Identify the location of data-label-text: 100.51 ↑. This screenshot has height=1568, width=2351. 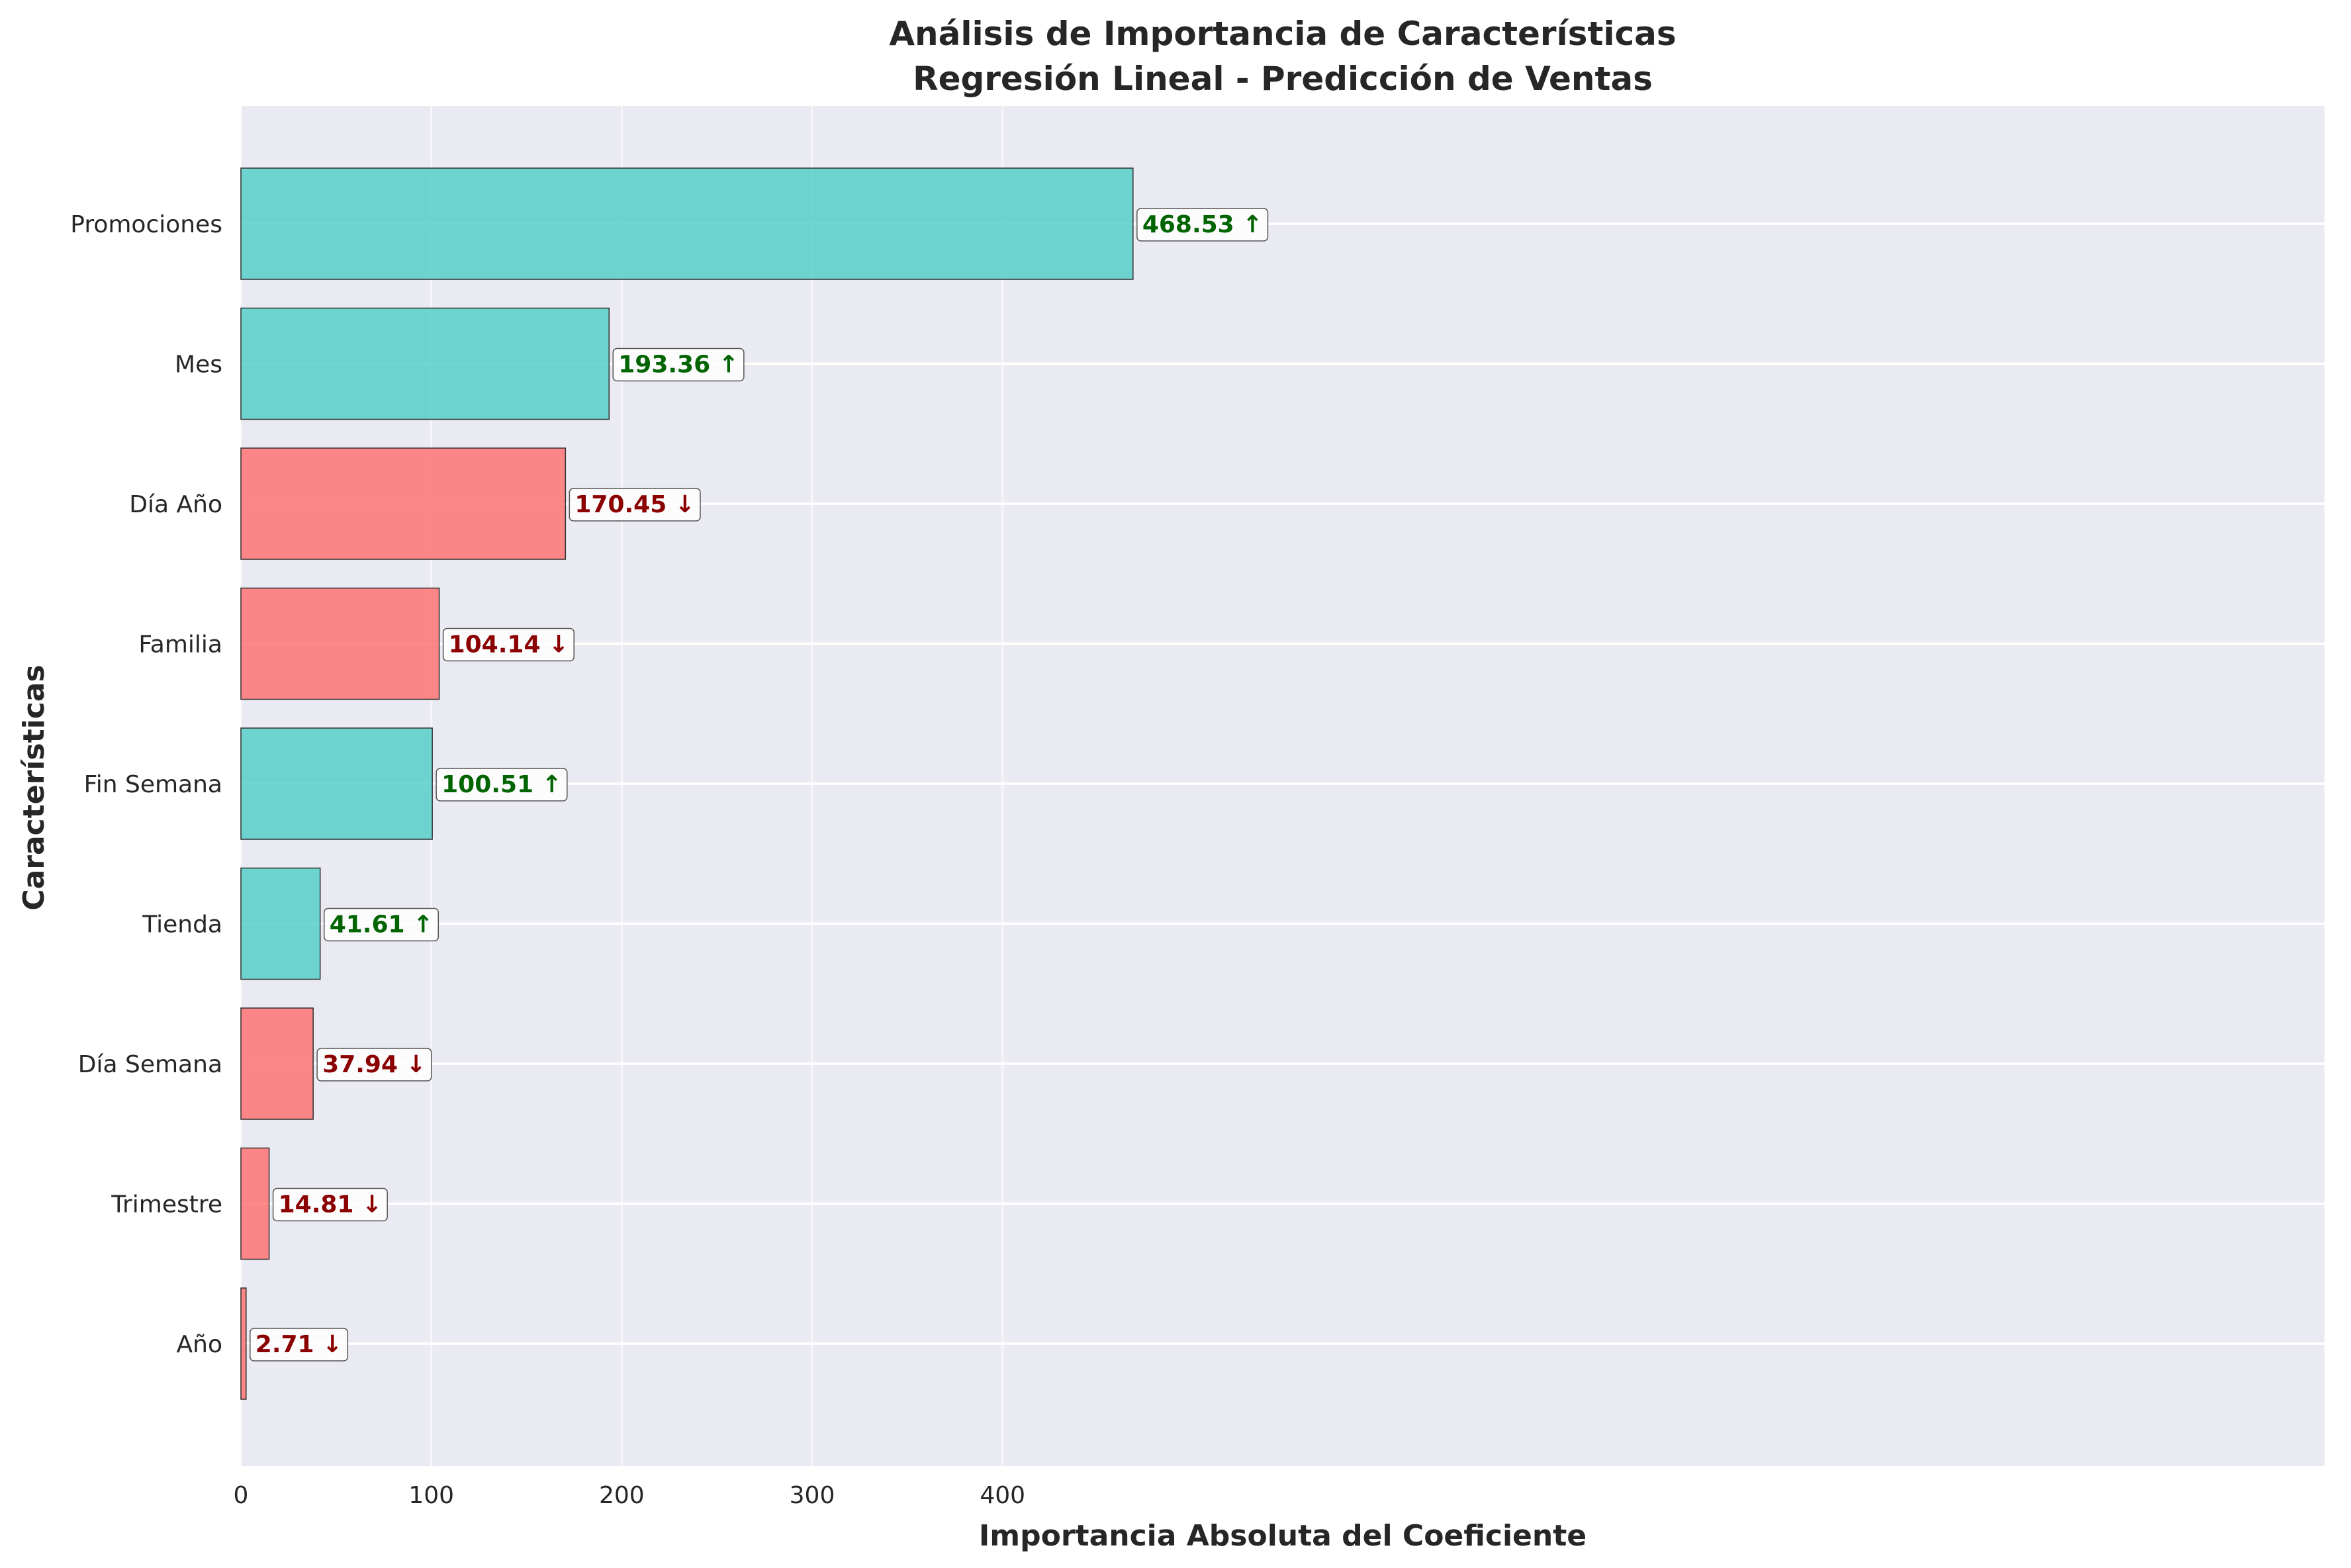
(501, 784).